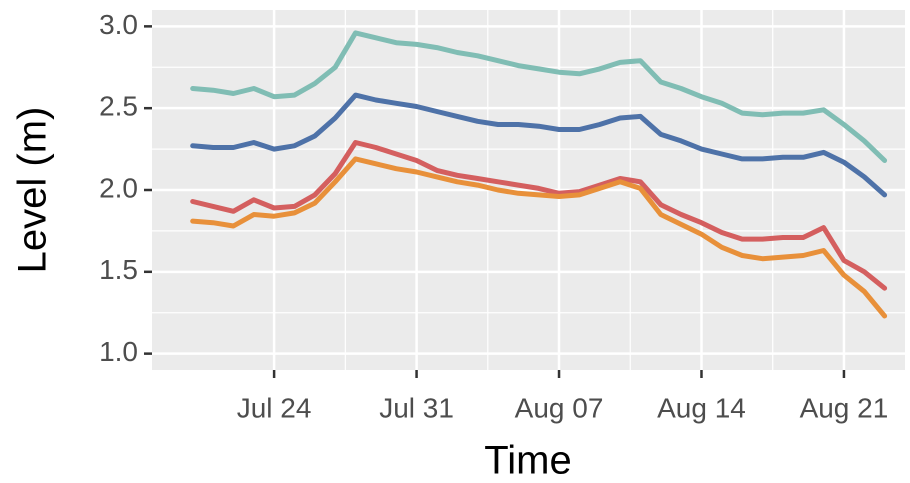  What do you see at coordinates (118, 351) in the screenshot?
I see `y-tick-label: 1.0` at bounding box center [118, 351].